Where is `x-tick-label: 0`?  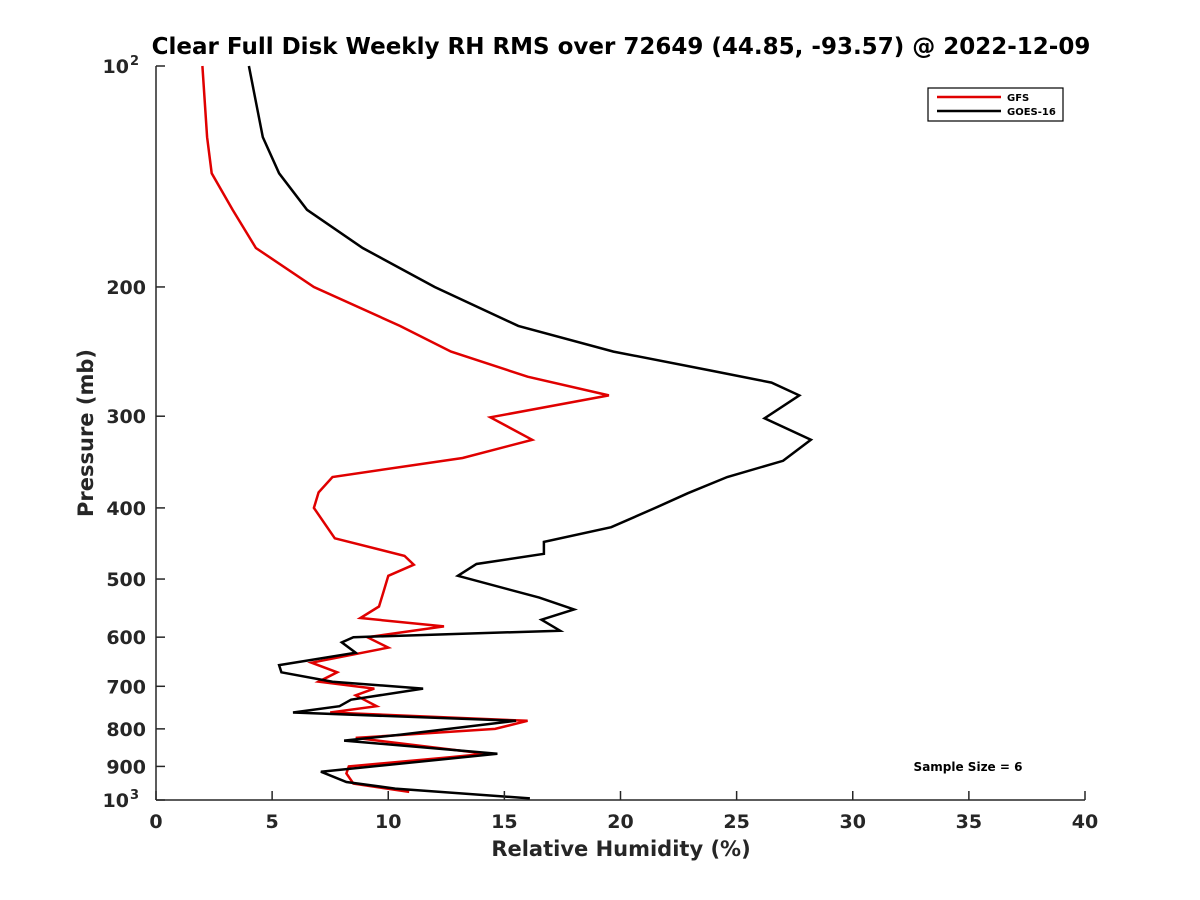
x-tick-label: 0 is located at coordinates (155, 822).